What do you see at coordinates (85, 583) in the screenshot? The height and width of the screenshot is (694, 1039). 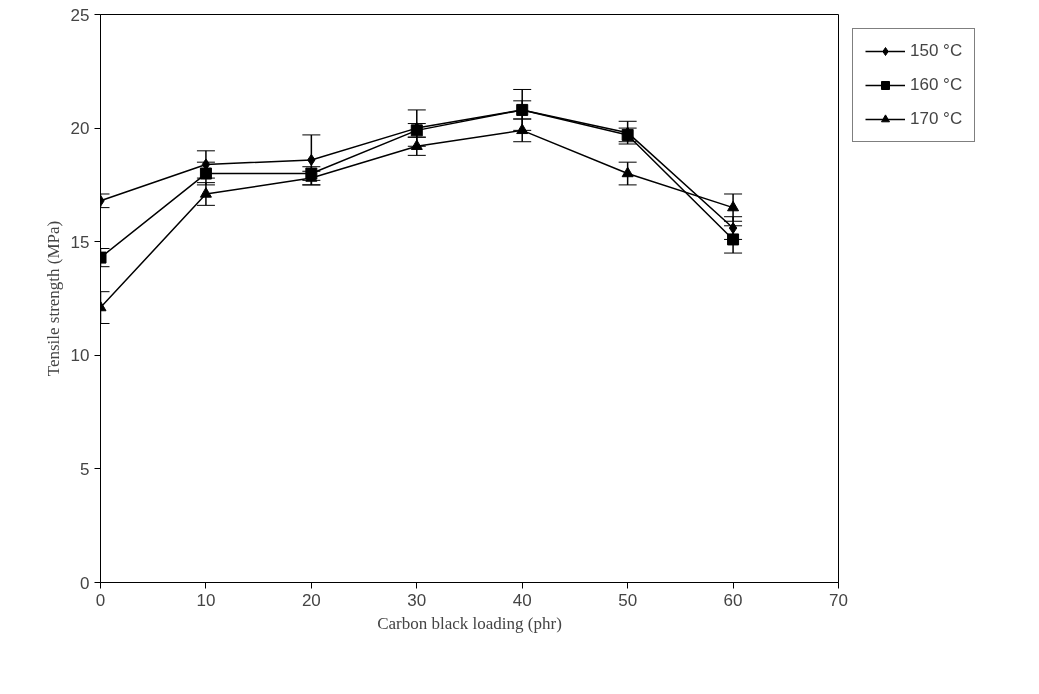 I see `y-tick-label: 0` at bounding box center [85, 583].